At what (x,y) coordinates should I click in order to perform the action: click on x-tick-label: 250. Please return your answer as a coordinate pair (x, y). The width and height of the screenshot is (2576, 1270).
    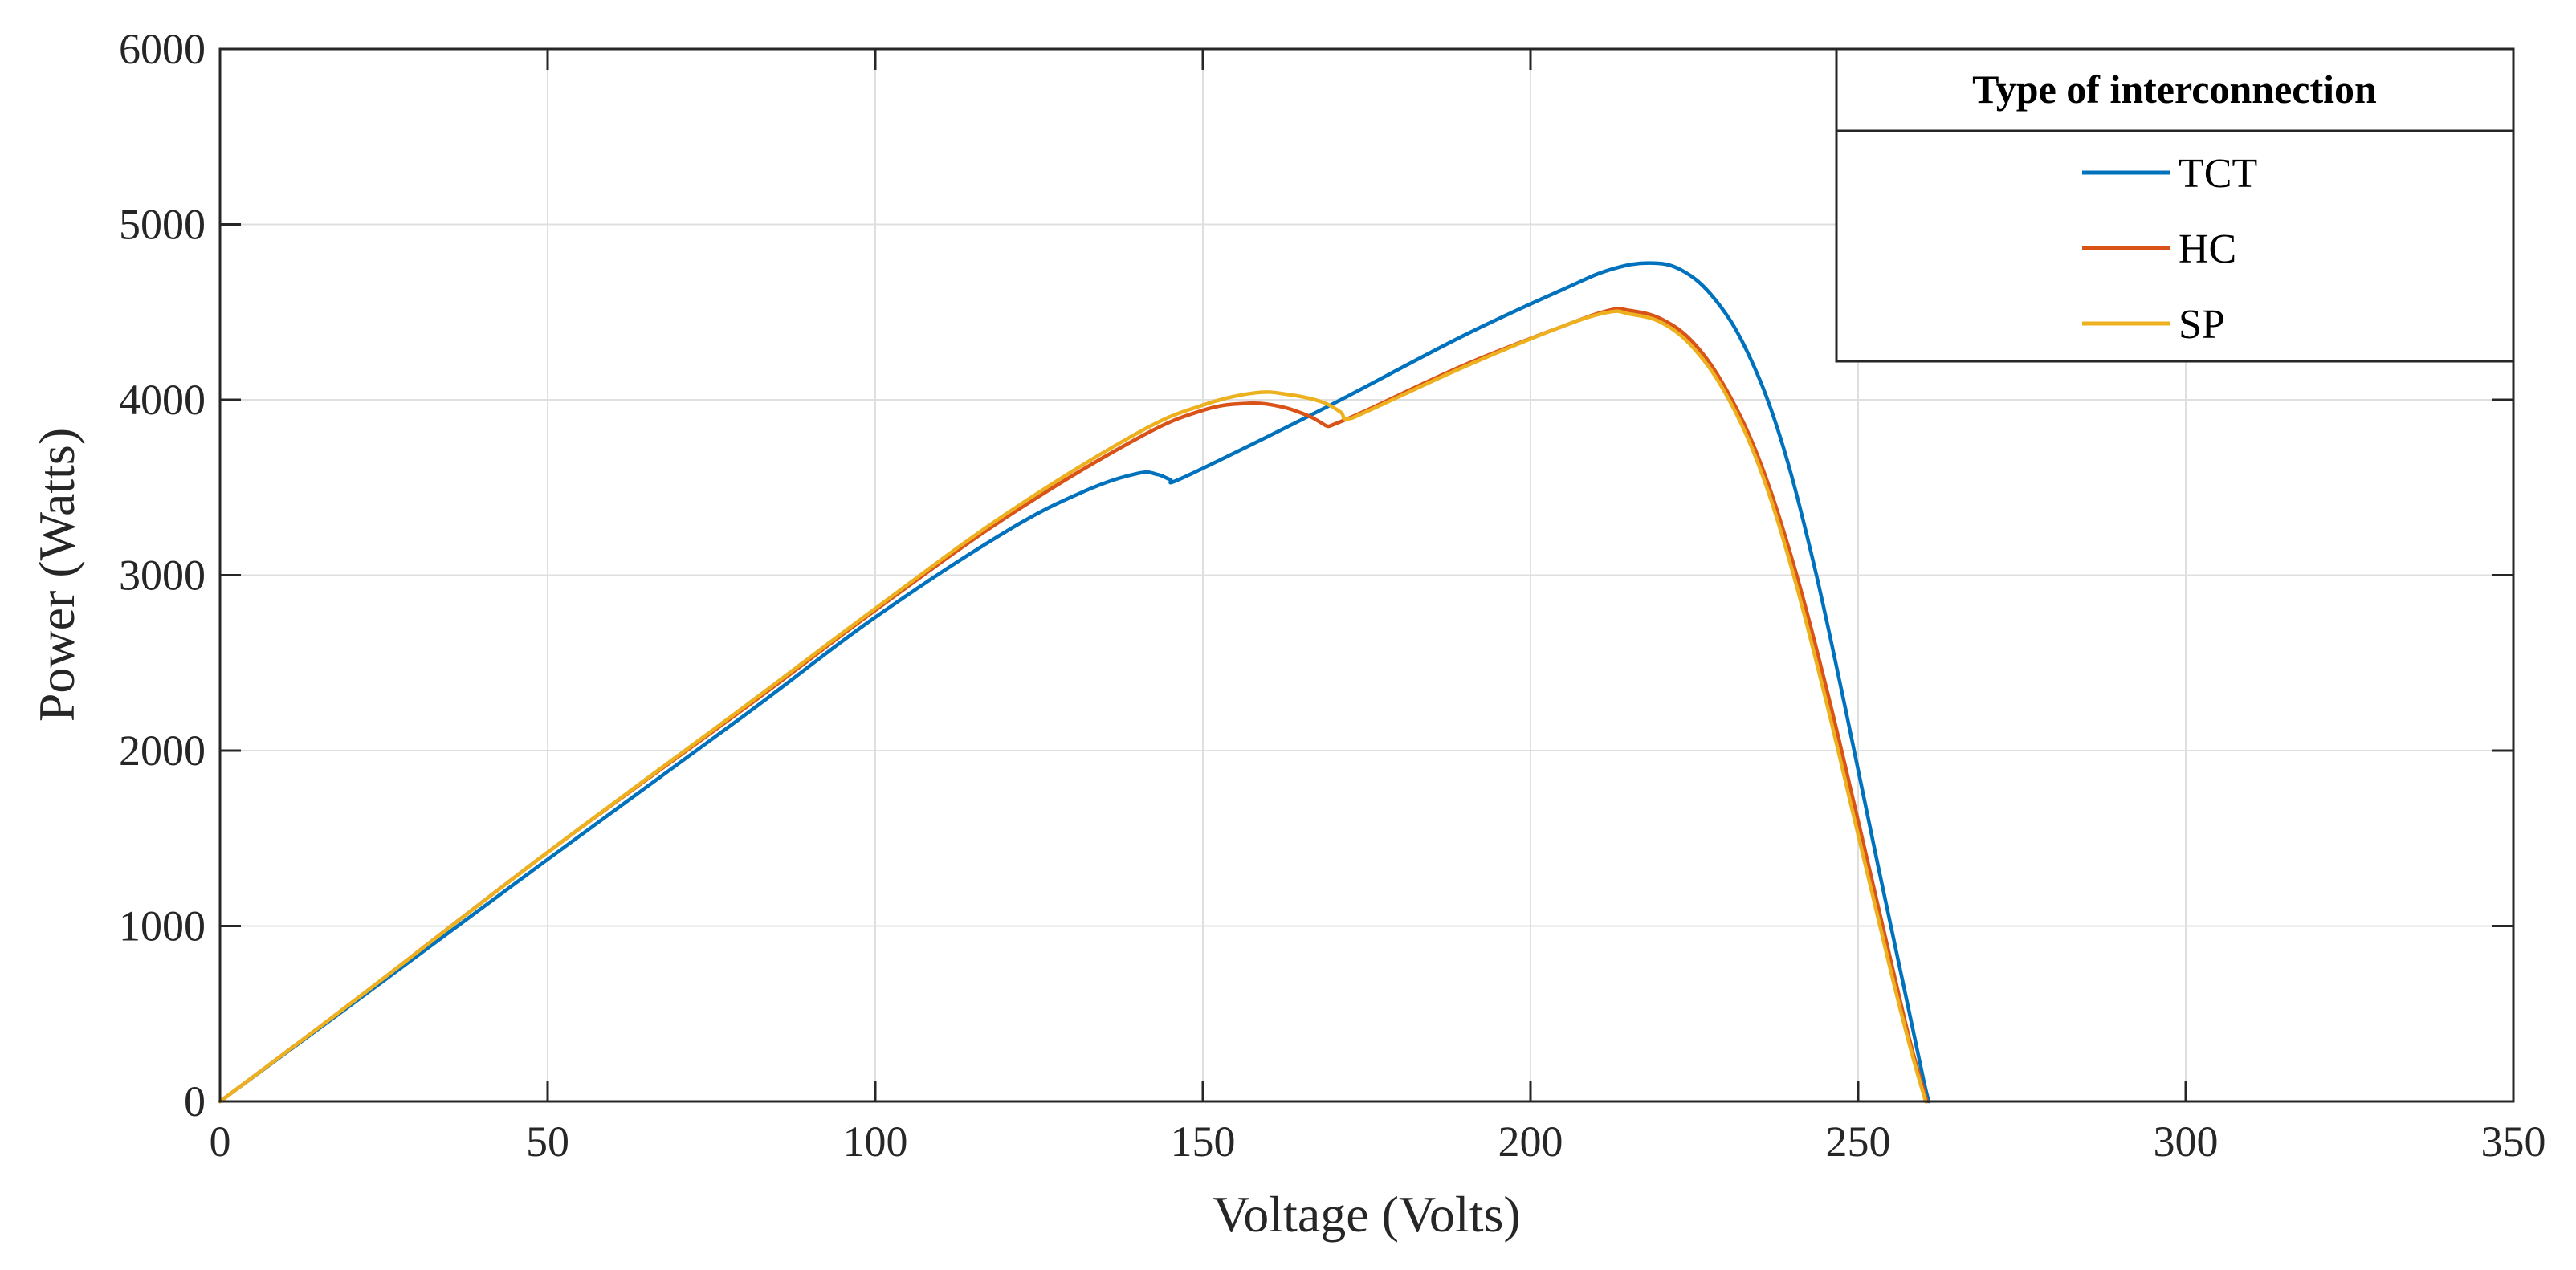
    Looking at the image, I should click on (1858, 1142).